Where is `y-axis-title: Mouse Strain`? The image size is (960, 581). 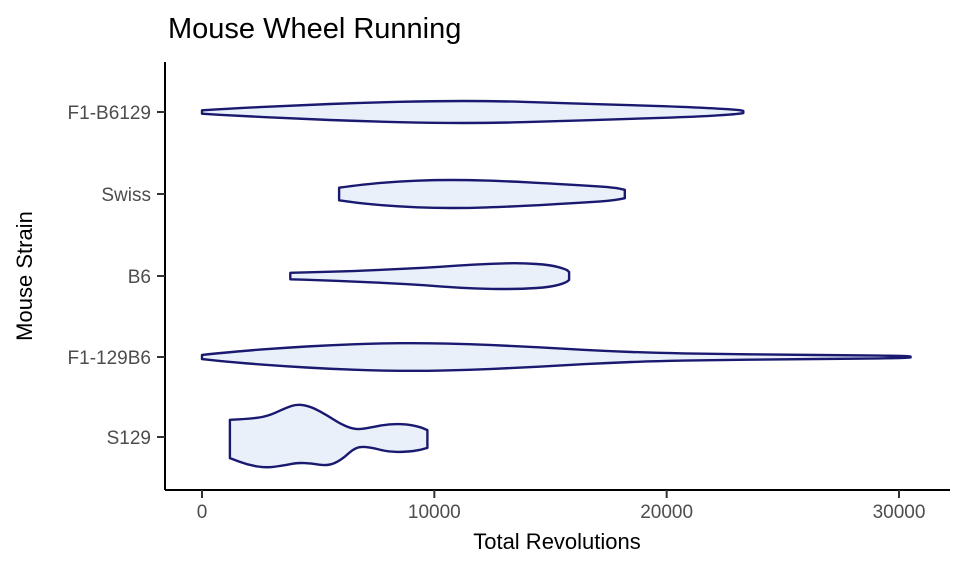
y-axis-title: Mouse Strain is located at coordinates (24, 276).